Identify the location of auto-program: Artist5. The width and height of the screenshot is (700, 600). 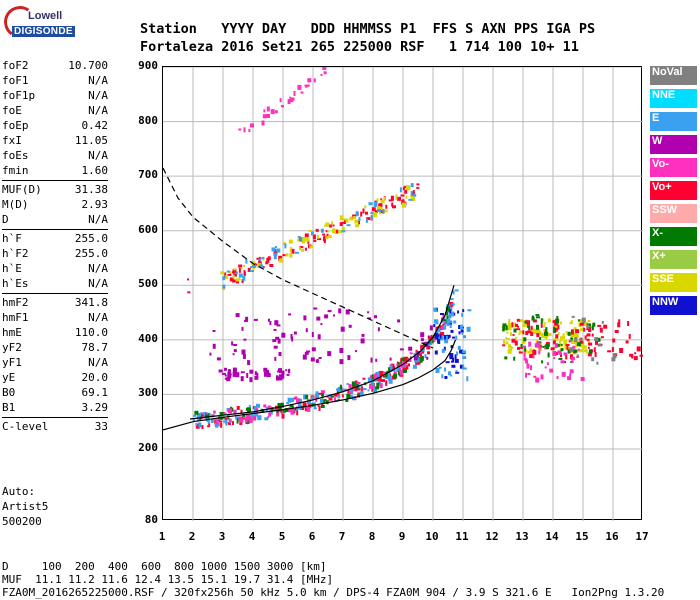
(25, 506).